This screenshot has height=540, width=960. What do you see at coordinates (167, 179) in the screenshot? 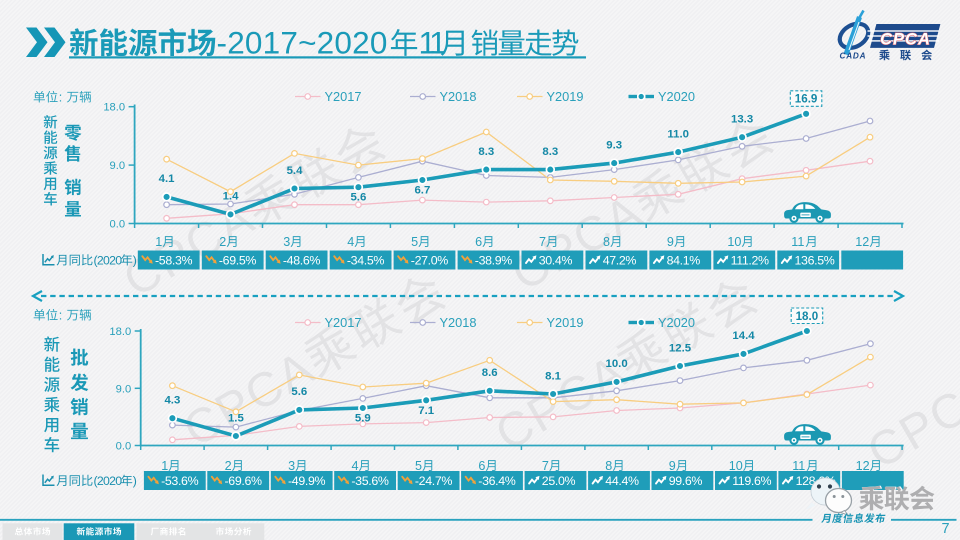
I see `svg-text: 4.1` at bounding box center [167, 179].